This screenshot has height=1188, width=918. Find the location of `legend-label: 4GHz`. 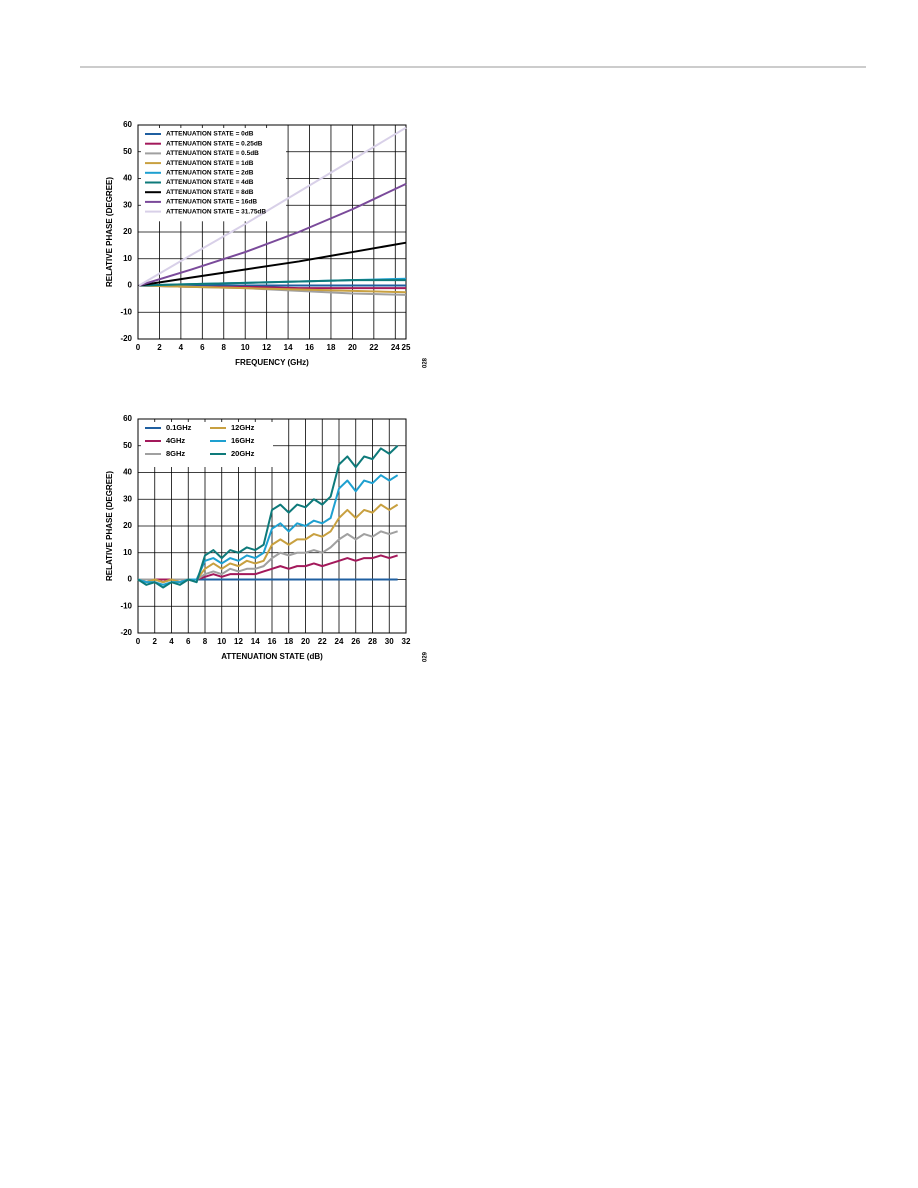

legend-label: 4GHz is located at coordinates (175, 440).